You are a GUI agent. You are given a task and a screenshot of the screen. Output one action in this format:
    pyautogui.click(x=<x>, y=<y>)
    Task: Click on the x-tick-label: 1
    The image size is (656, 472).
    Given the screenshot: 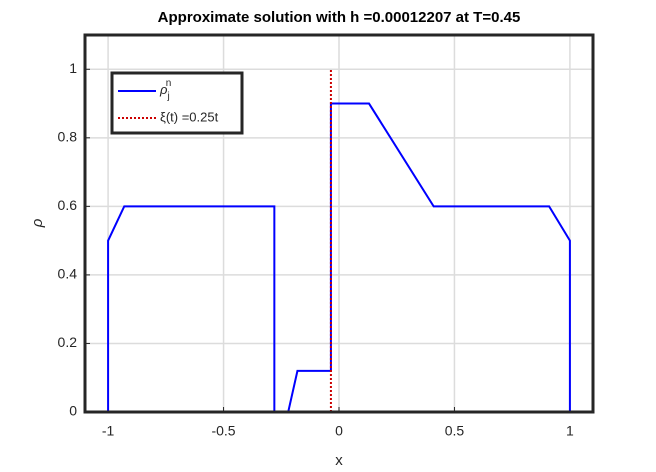 What is the action you would take?
    pyautogui.click(x=570, y=431)
    